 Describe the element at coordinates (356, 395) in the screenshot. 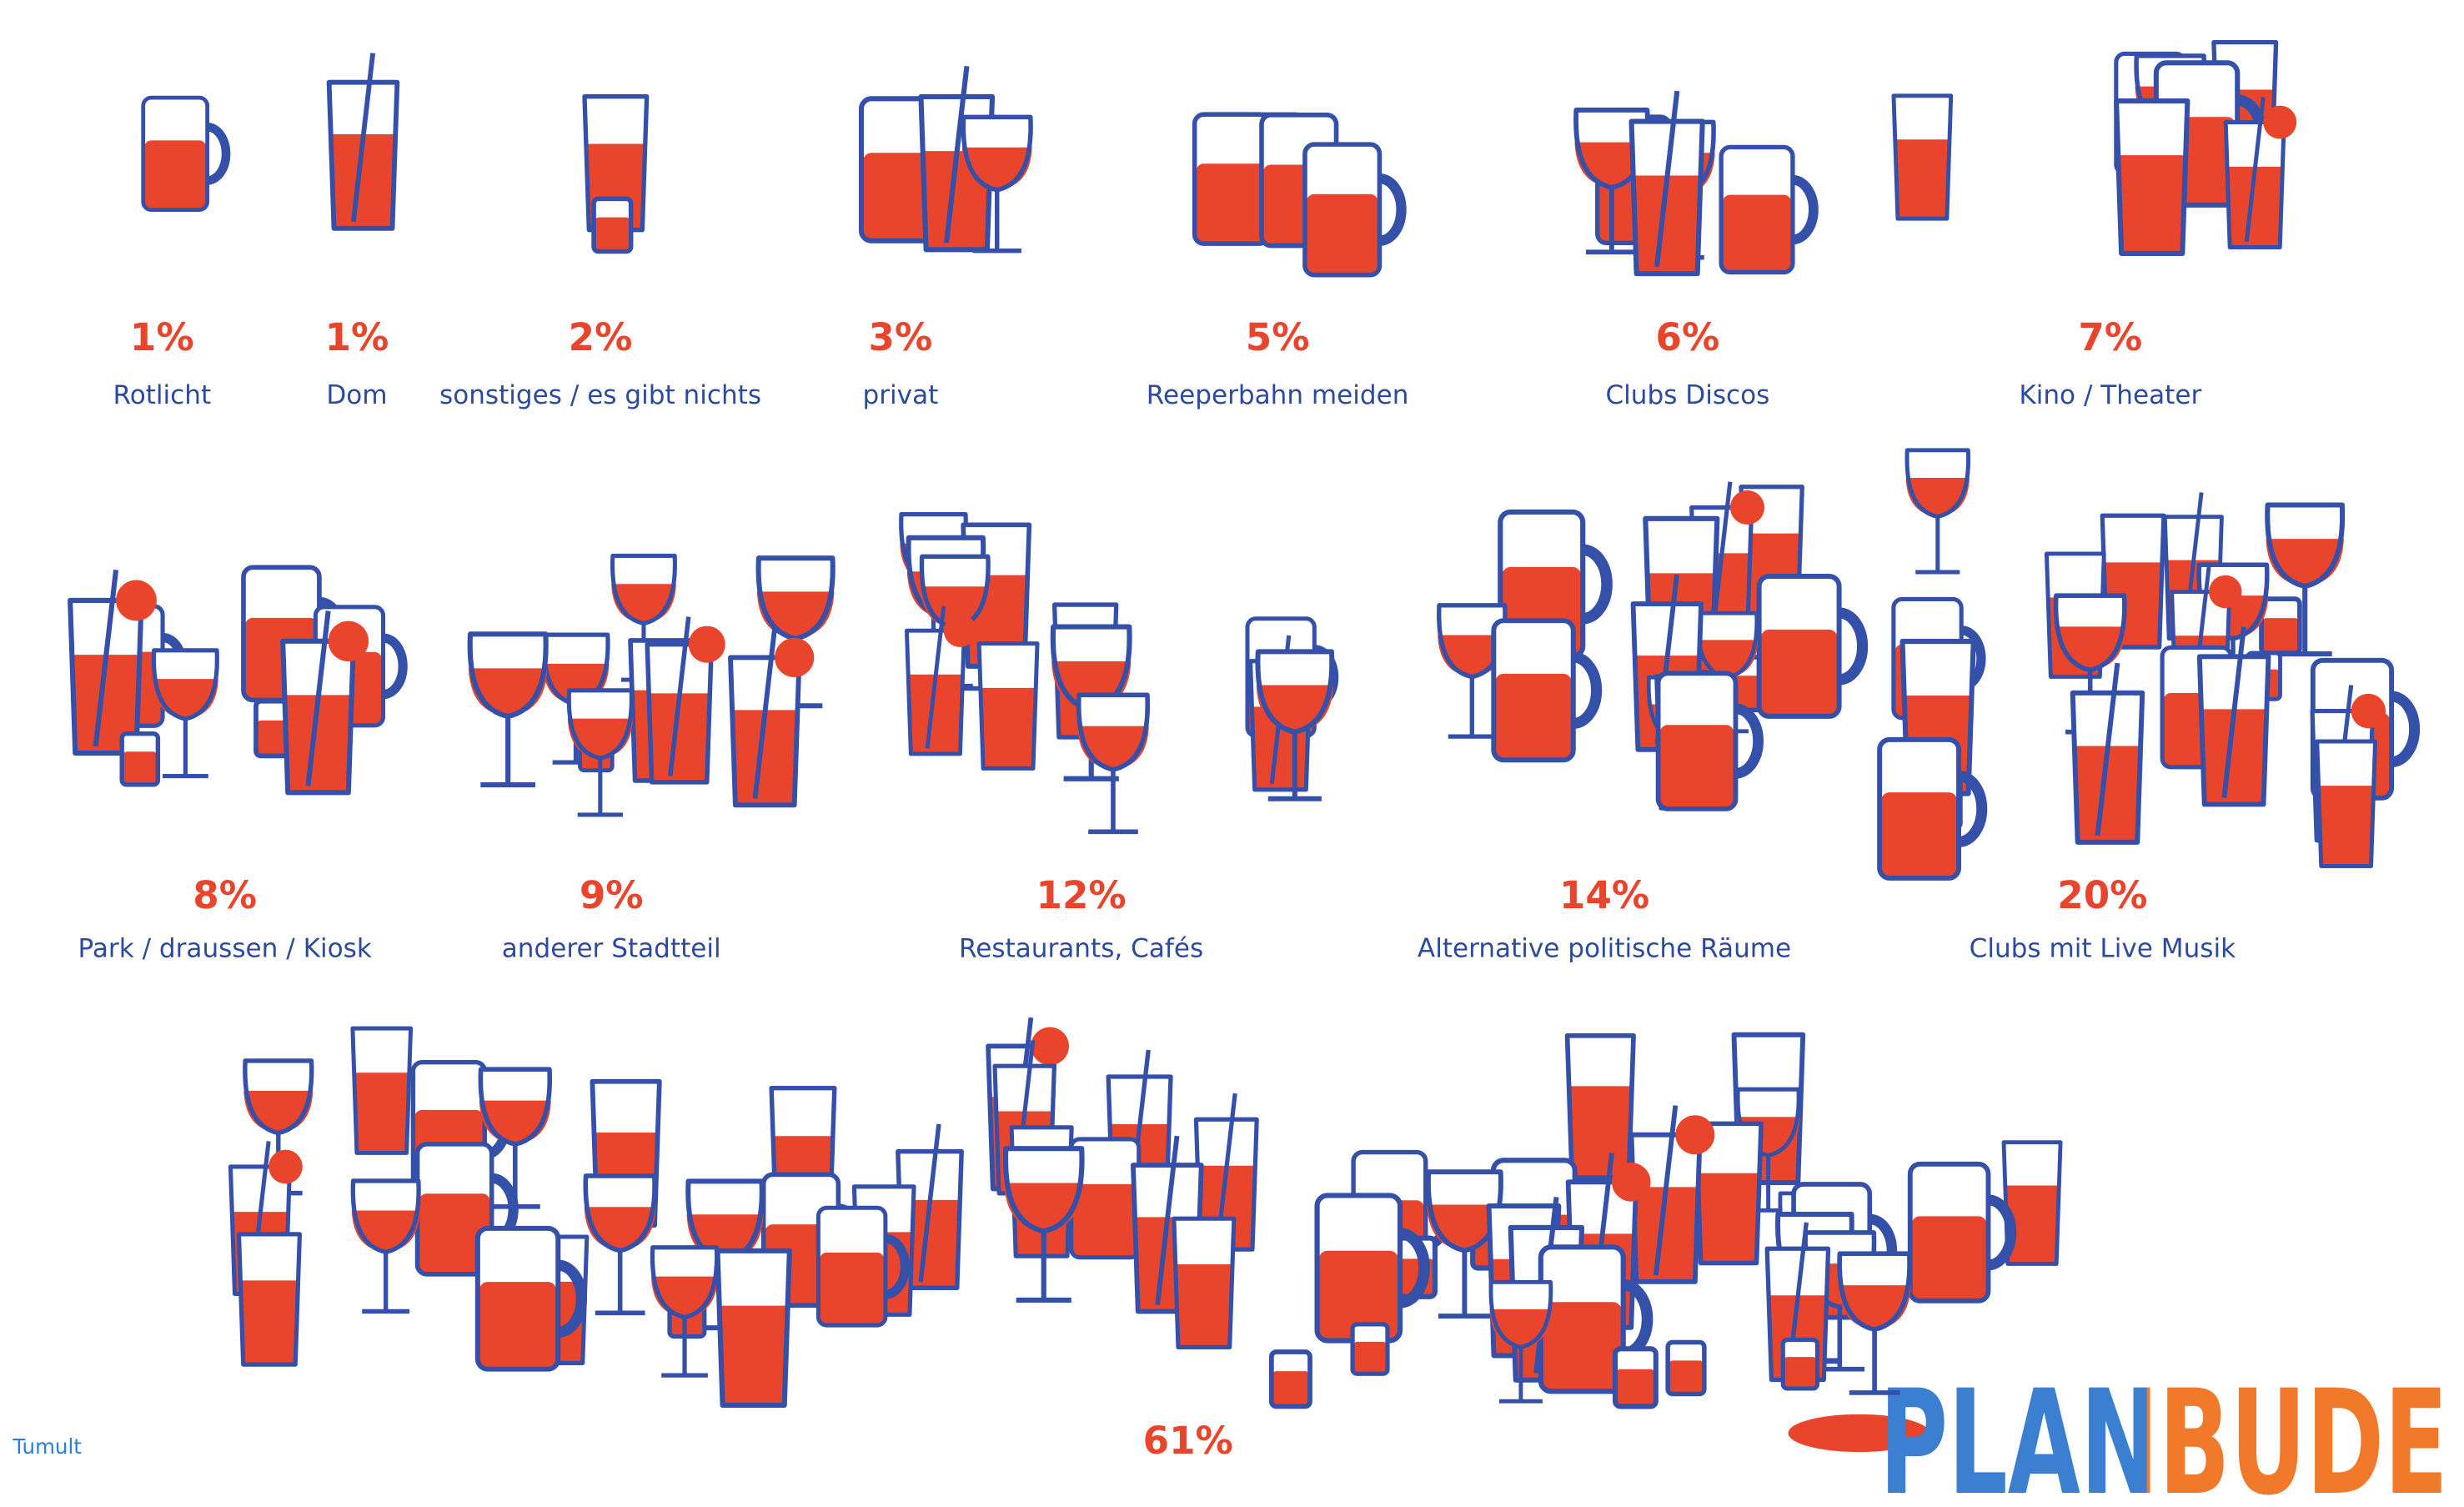

I see `category-label: Dom` at that location.